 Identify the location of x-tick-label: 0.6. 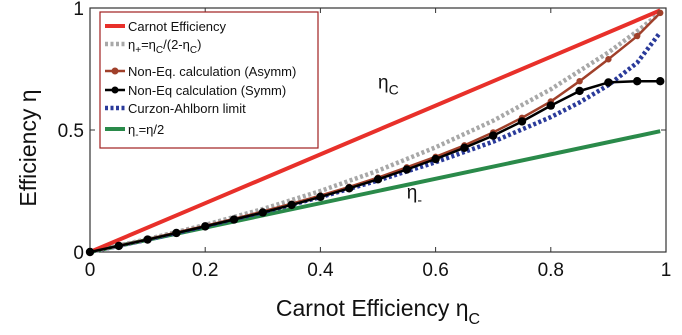
(435, 270).